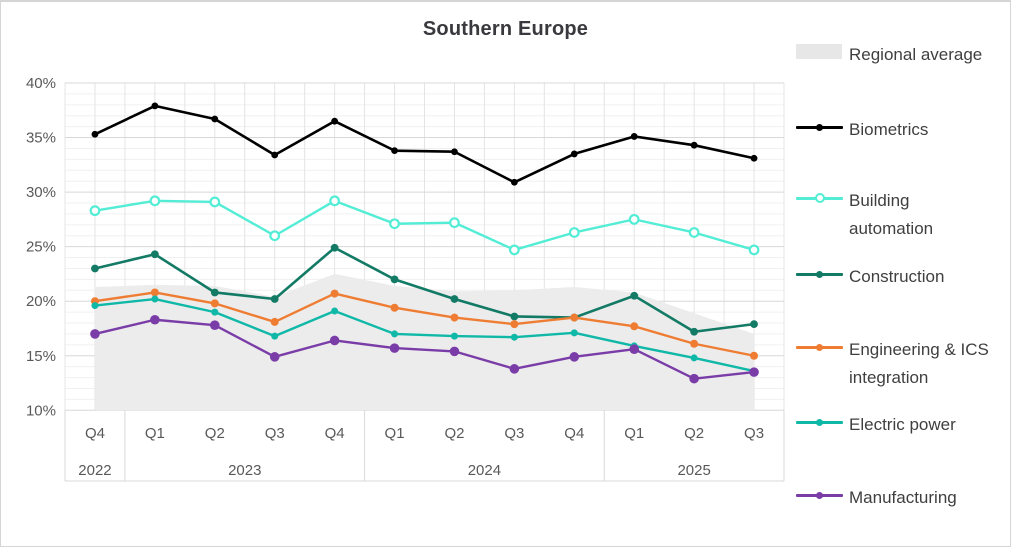 The height and width of the screenshot is (547, 1011). I want to click on legend-item-manufacturing: Manufacturing, so click(902, 498).